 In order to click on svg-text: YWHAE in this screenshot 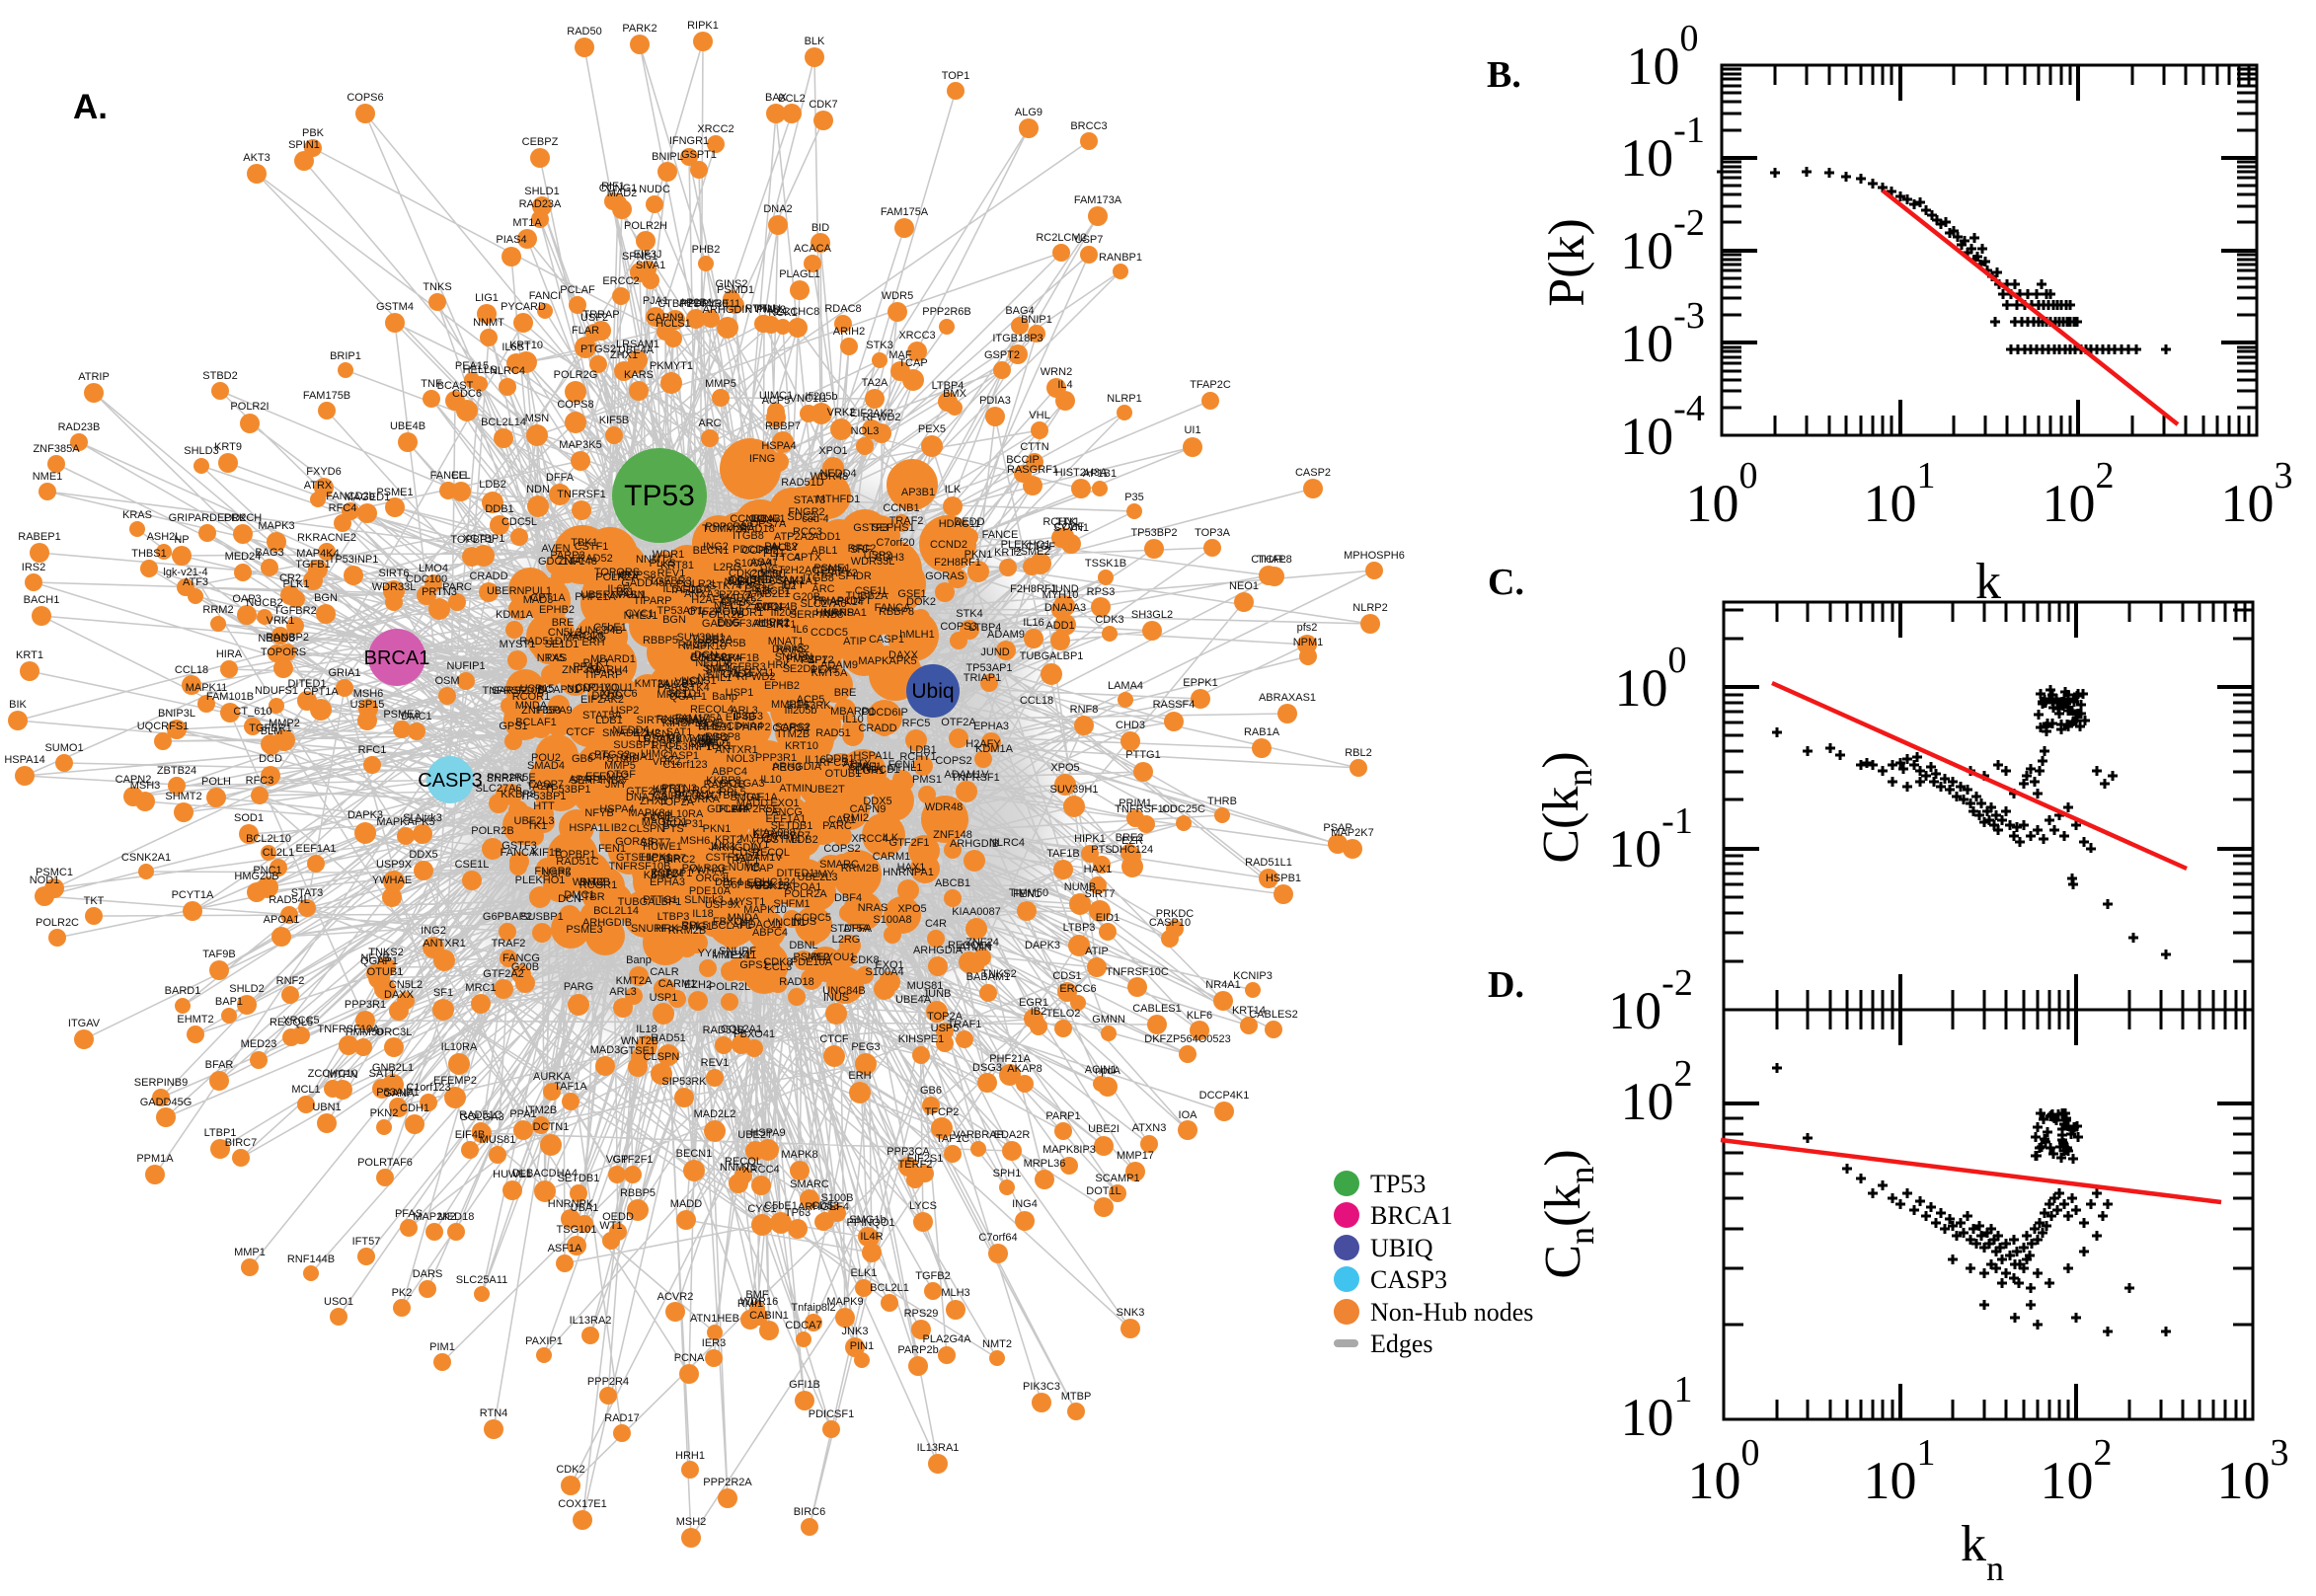, I will do `click(392, 880)`.